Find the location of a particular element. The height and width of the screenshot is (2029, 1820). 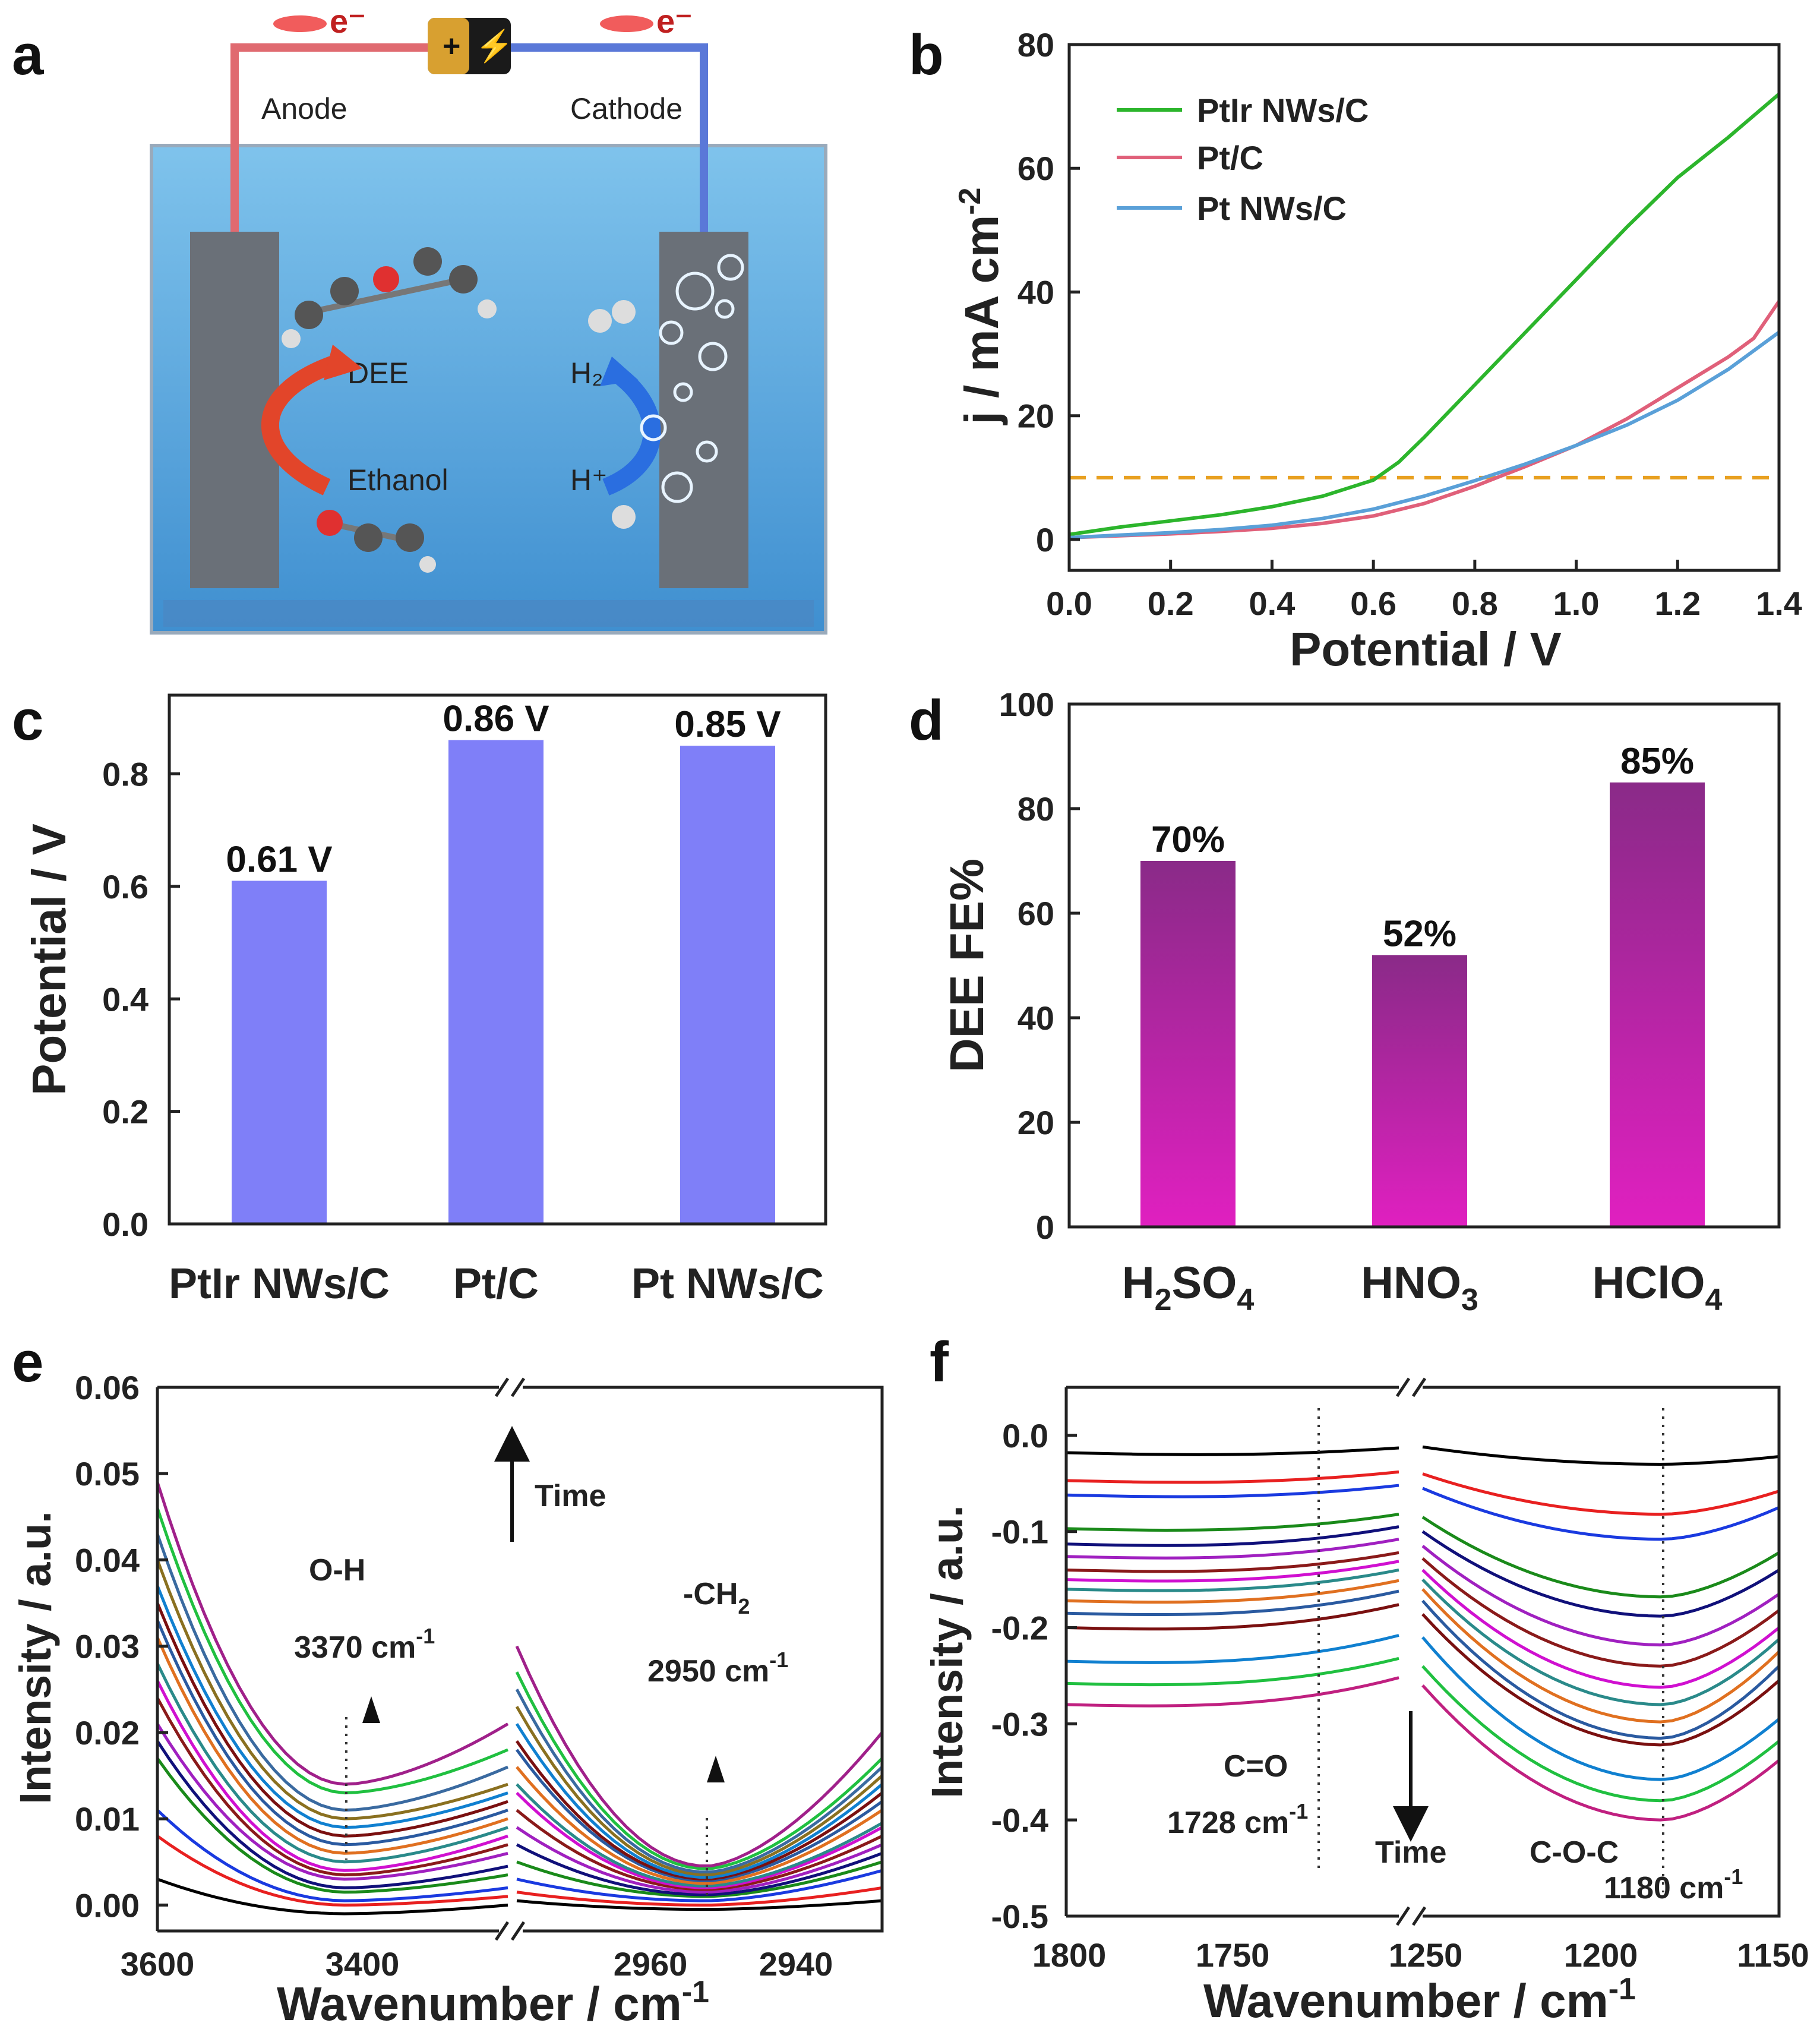

anode-label: Anode is located at coordinates (304, 108).